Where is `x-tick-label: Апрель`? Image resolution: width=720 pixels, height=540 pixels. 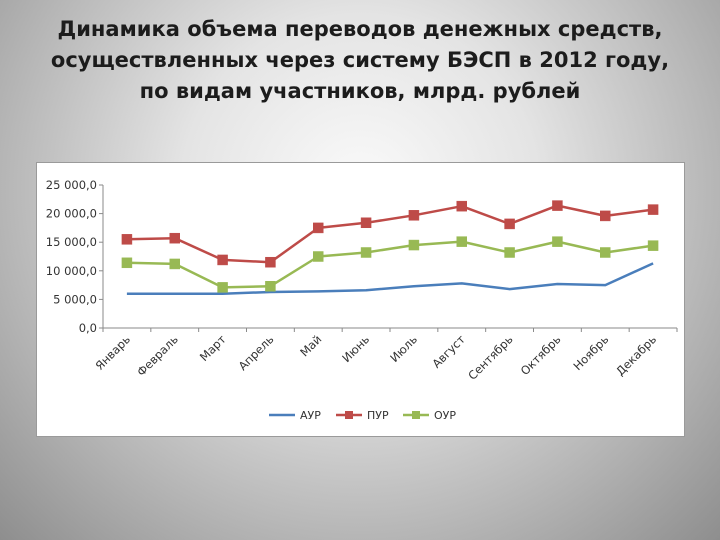 x-tick-label: Апрель is located at coordinates (256, 352).